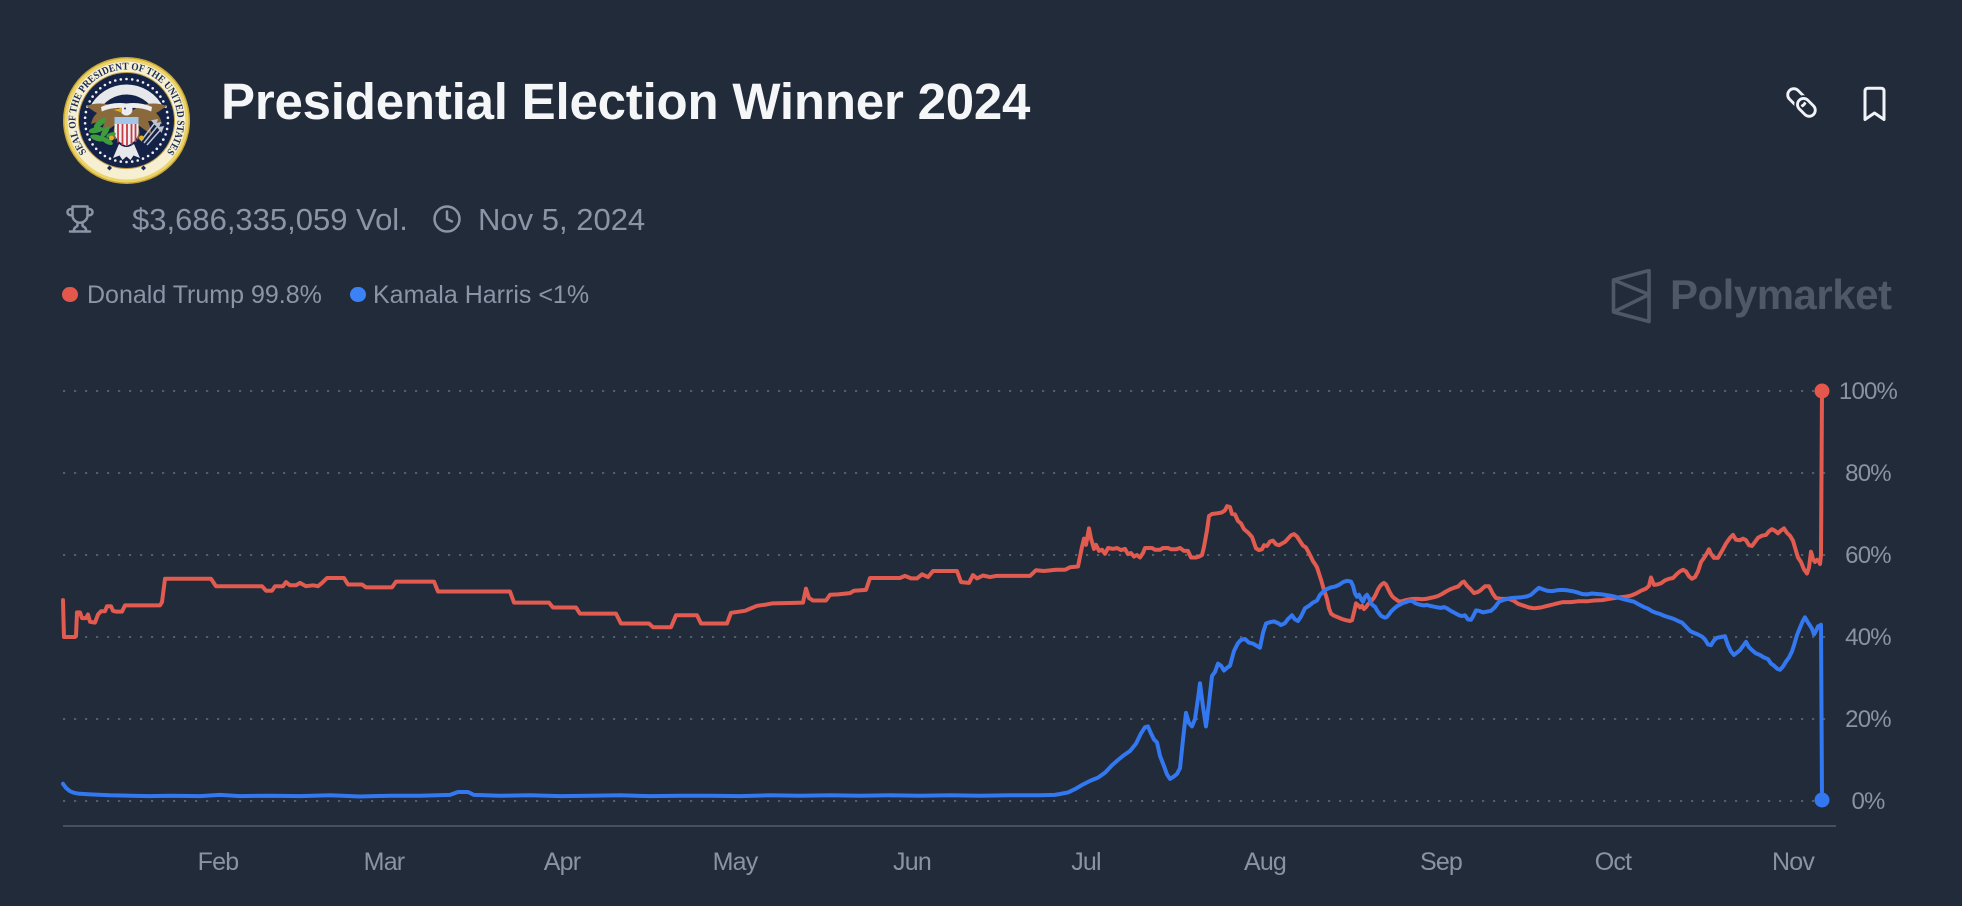 Image resolution: width=1962 pixels, height=906 pixels. Describe the element at coordinates (1868, 719) in the screenshot. I see `svg-text: 20%` at that location.